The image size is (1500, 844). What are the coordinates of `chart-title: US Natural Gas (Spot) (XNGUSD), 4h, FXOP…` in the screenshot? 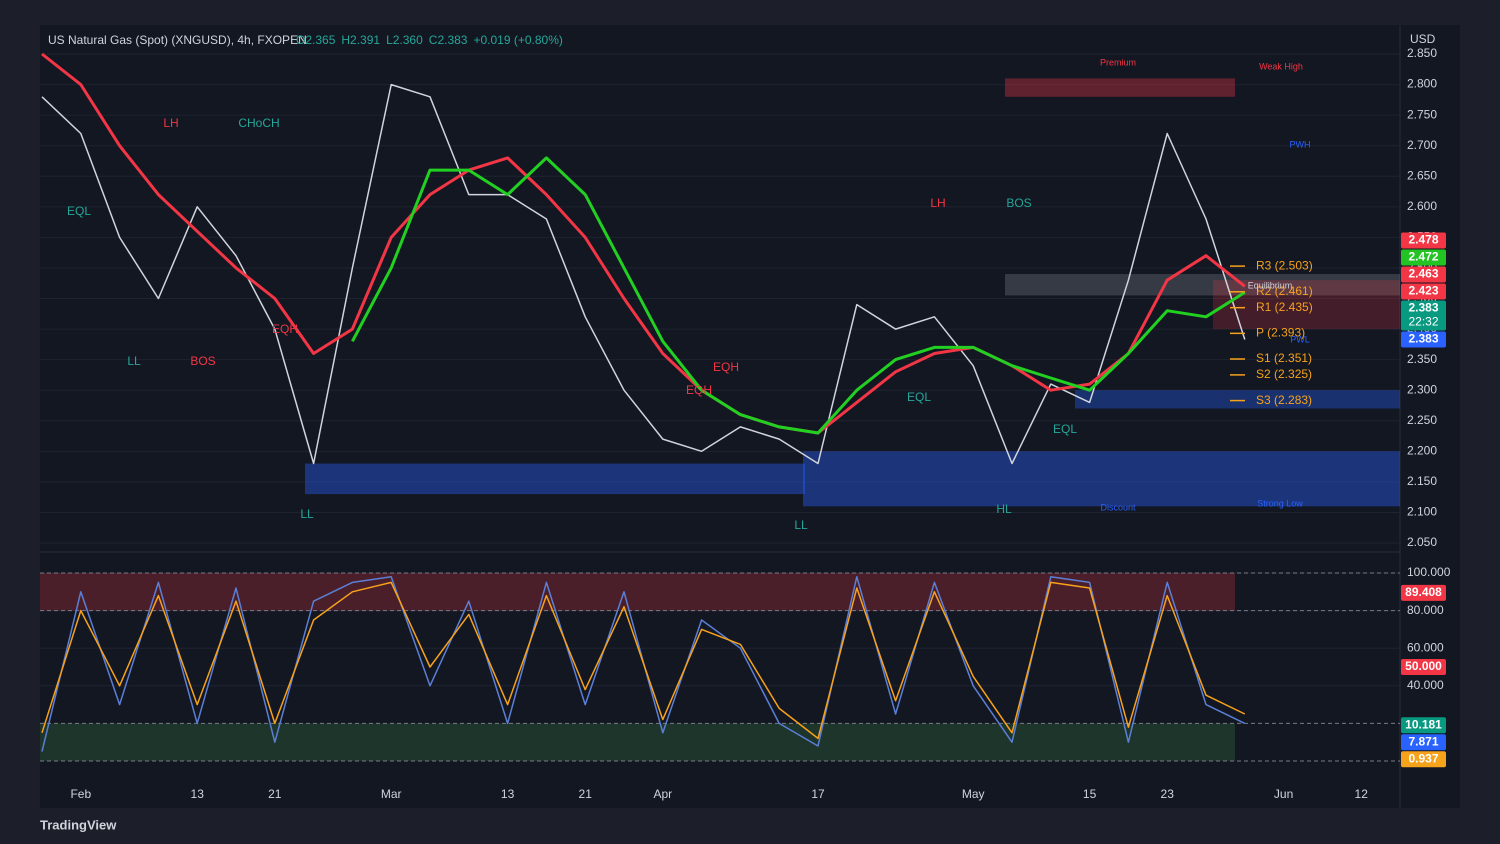 It's located at (177, 40).